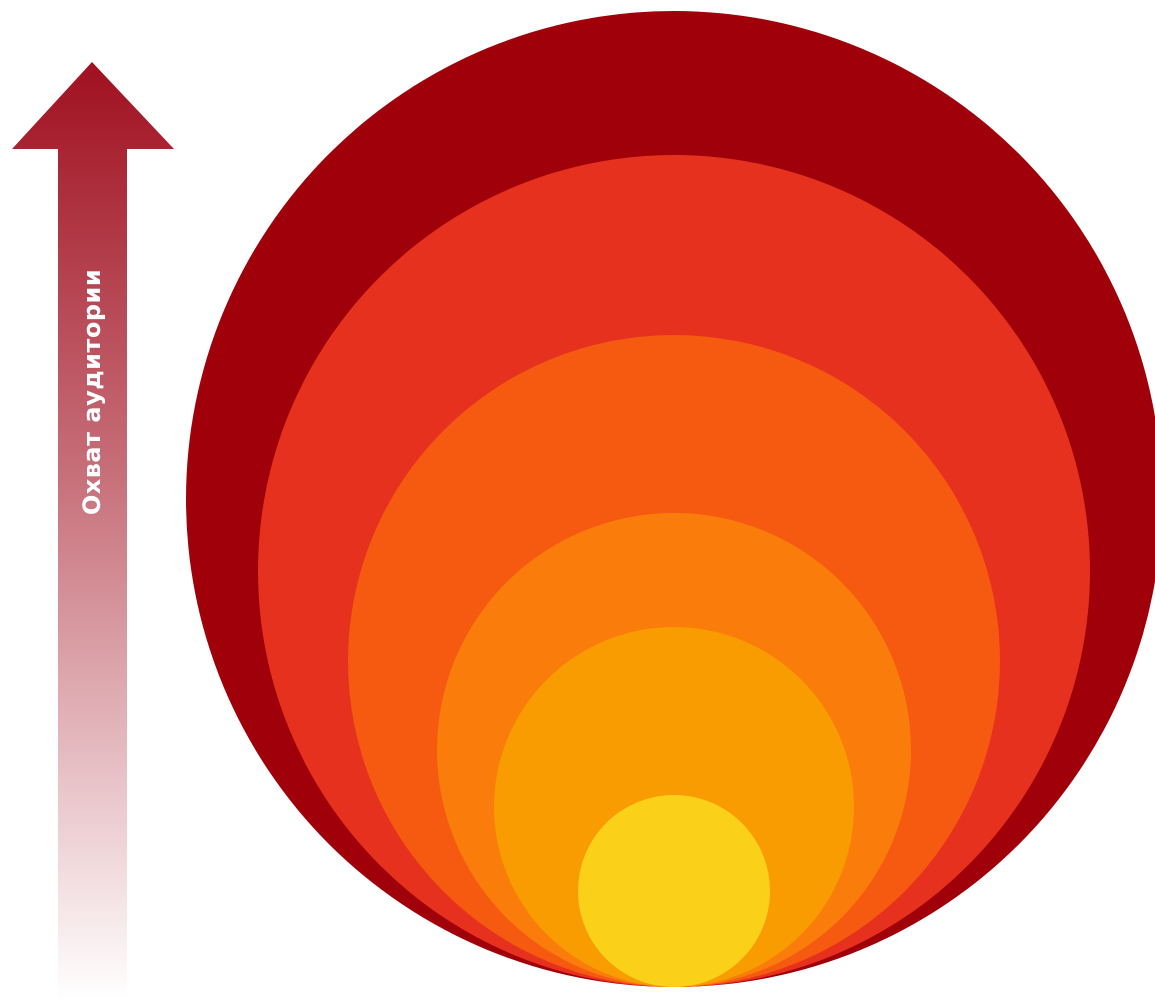 This screenshot has width=1155, height=1001. I want to click on audience-reach-arrow: Охват аудитории, so click(93, 531).